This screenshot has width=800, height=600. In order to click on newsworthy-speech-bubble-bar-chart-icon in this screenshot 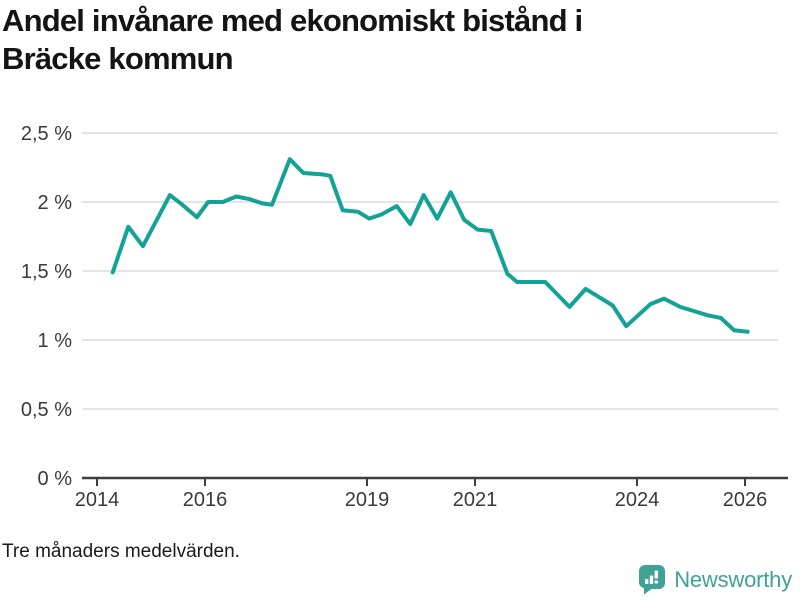, I will do `click(652, 580)`.